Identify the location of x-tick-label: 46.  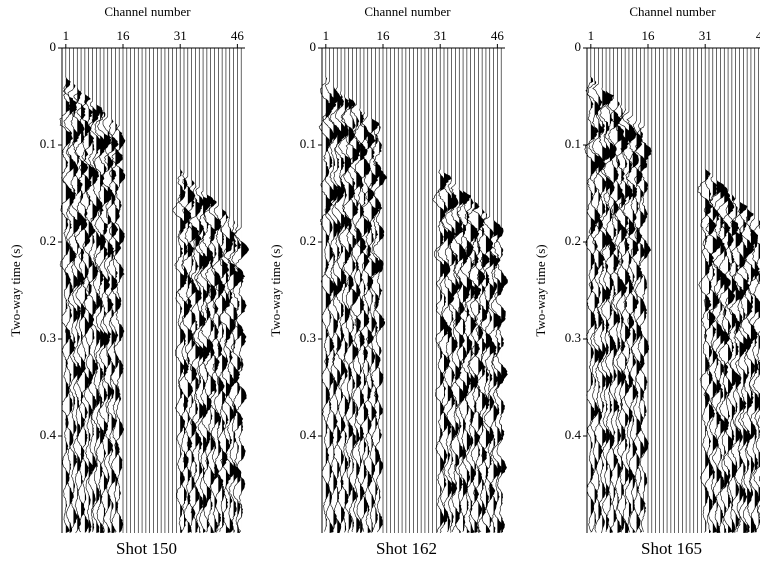
(758, 35).